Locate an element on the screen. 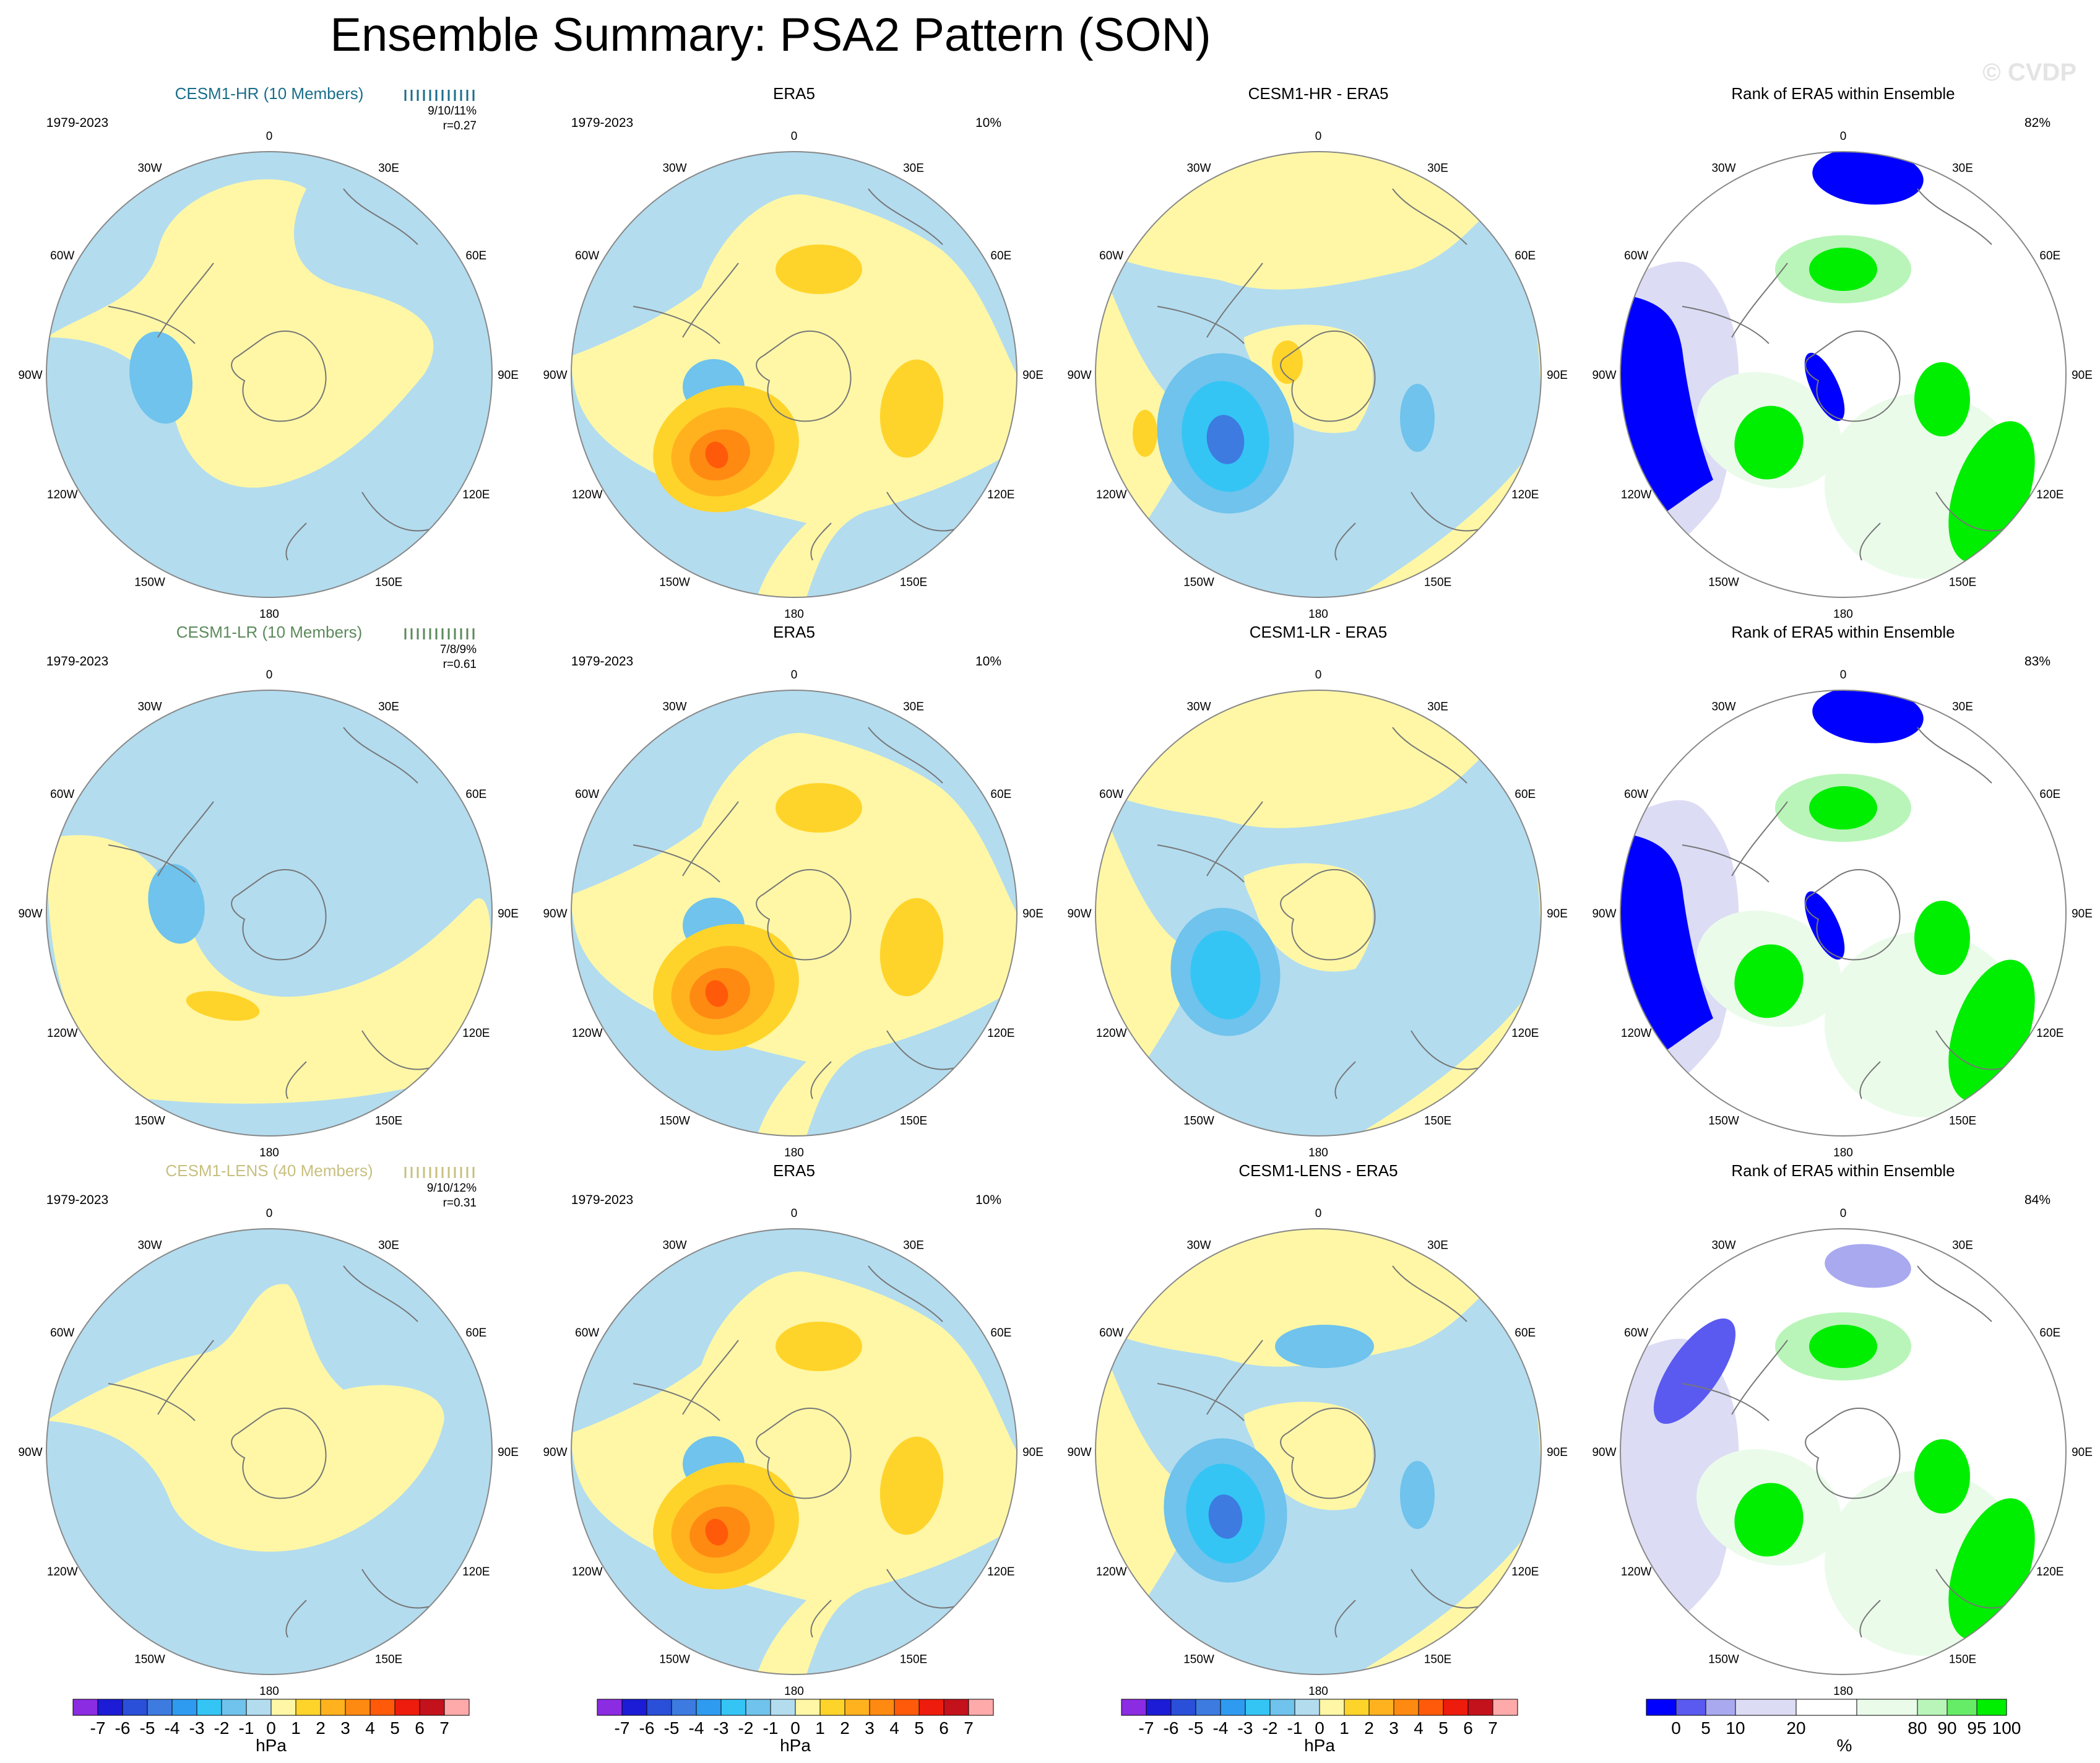 The width and height of the screenshot is (2100, 1763). pct-explained: 10% is located at coordinates (988, 123).